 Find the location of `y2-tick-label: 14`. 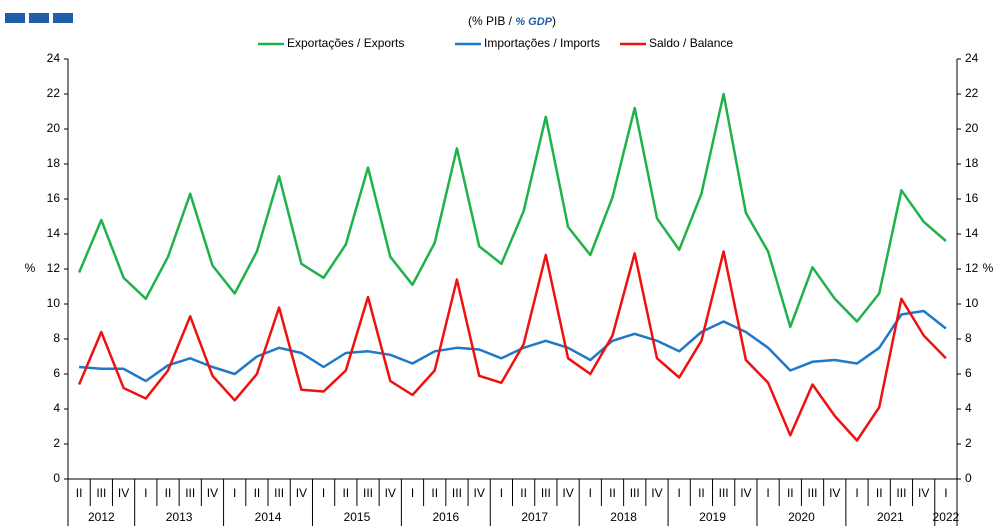

y2-tick-label: 14 is located at coordinates (972, 233).